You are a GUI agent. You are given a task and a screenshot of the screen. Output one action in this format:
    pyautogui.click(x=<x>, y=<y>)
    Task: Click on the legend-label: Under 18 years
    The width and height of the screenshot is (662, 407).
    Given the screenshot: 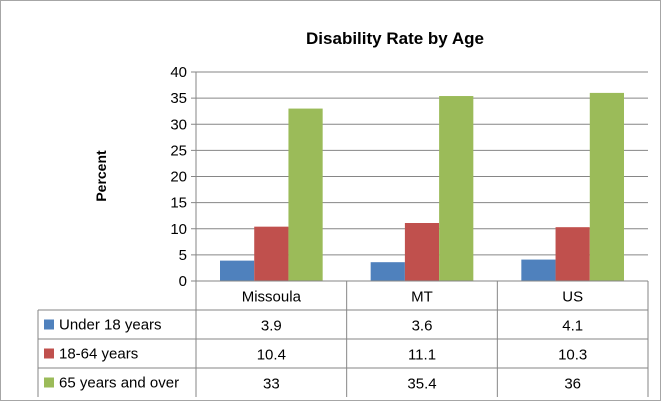 What is the action you would take?
    pyautogui.click(x=110, y=325)
    